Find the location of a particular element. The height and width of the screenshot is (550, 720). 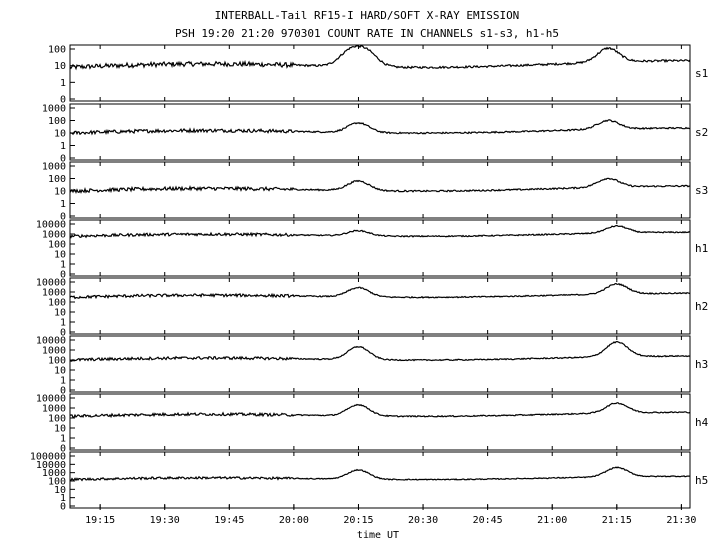

series-h5 is located at coordinates (379, 474).